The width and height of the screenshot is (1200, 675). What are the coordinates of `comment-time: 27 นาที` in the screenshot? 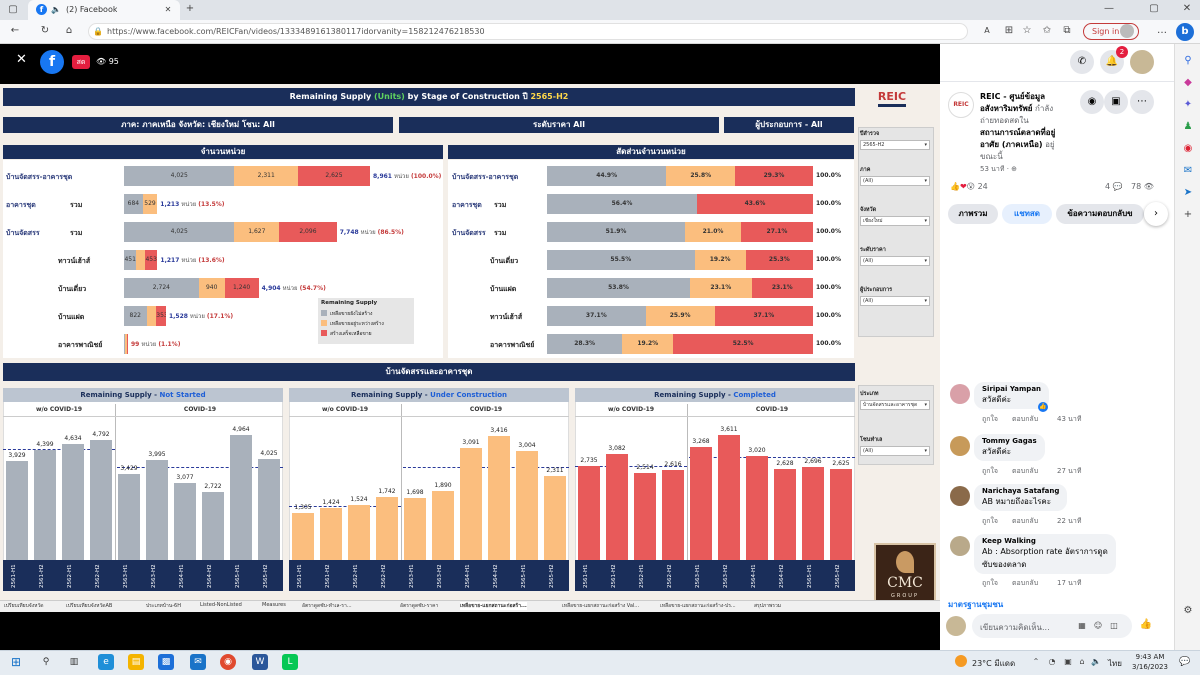 It's located at (1069, 471).